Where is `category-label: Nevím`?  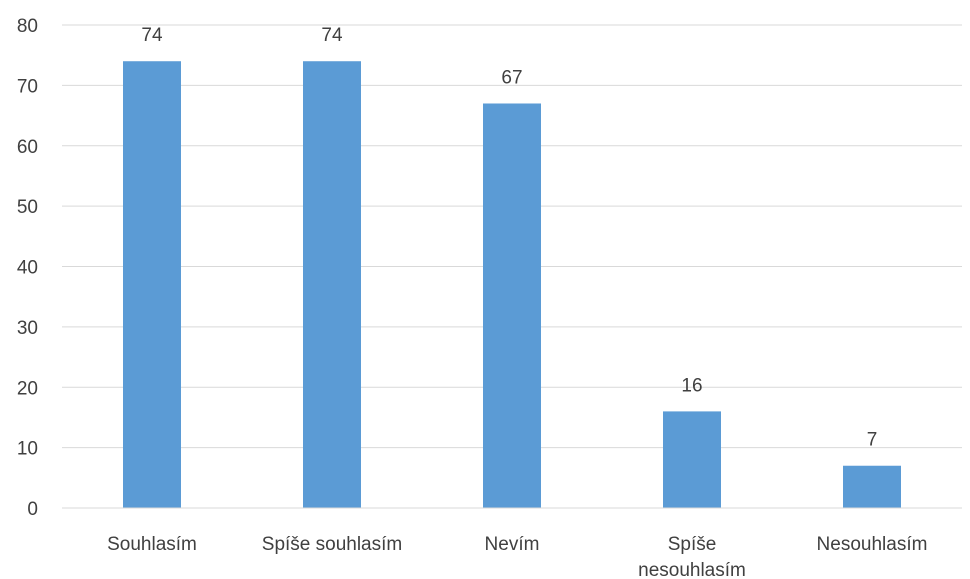
category-label: Nevím is located at coordinates (512, 544).